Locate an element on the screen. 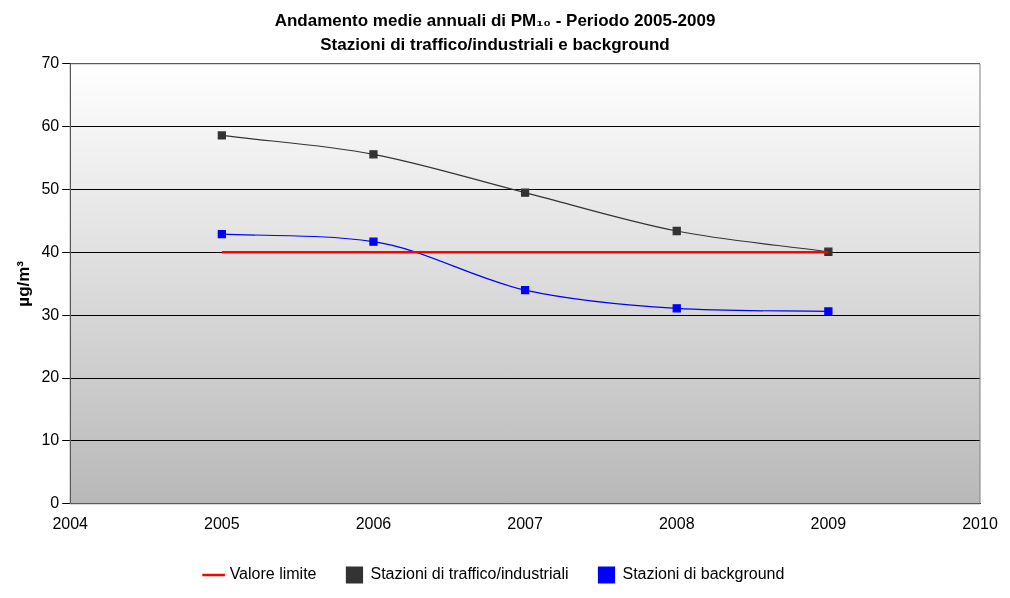  y-tick-label: 30 is located at coordinates (50, 314).